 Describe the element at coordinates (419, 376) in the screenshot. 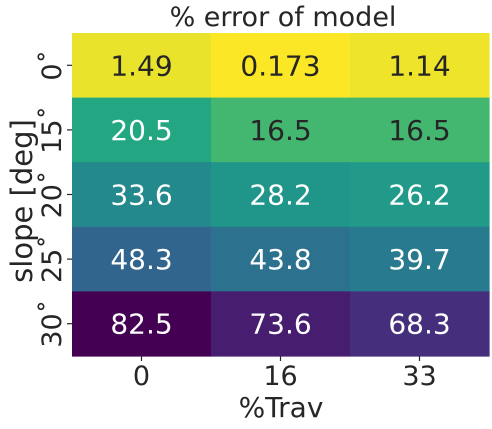

I see `x-tick-label: 33` at that location.